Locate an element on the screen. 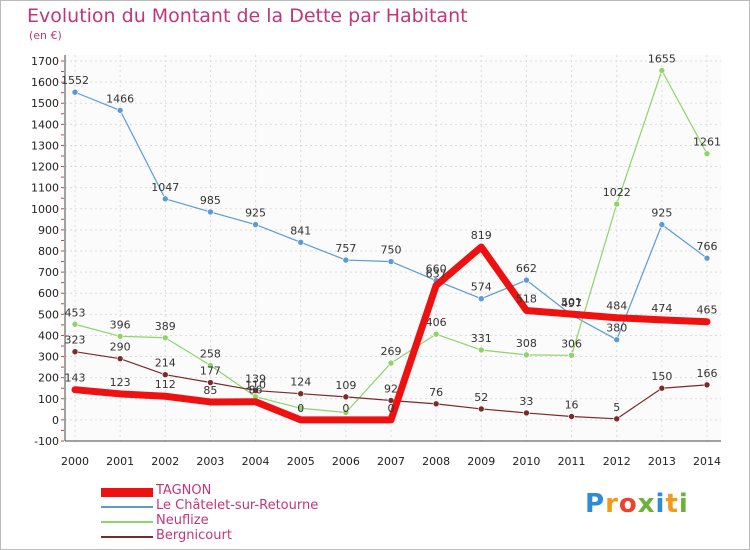 This screenshot has height=550, width=750. x-tick-label: 2012 is located at coordinates (617, 461).